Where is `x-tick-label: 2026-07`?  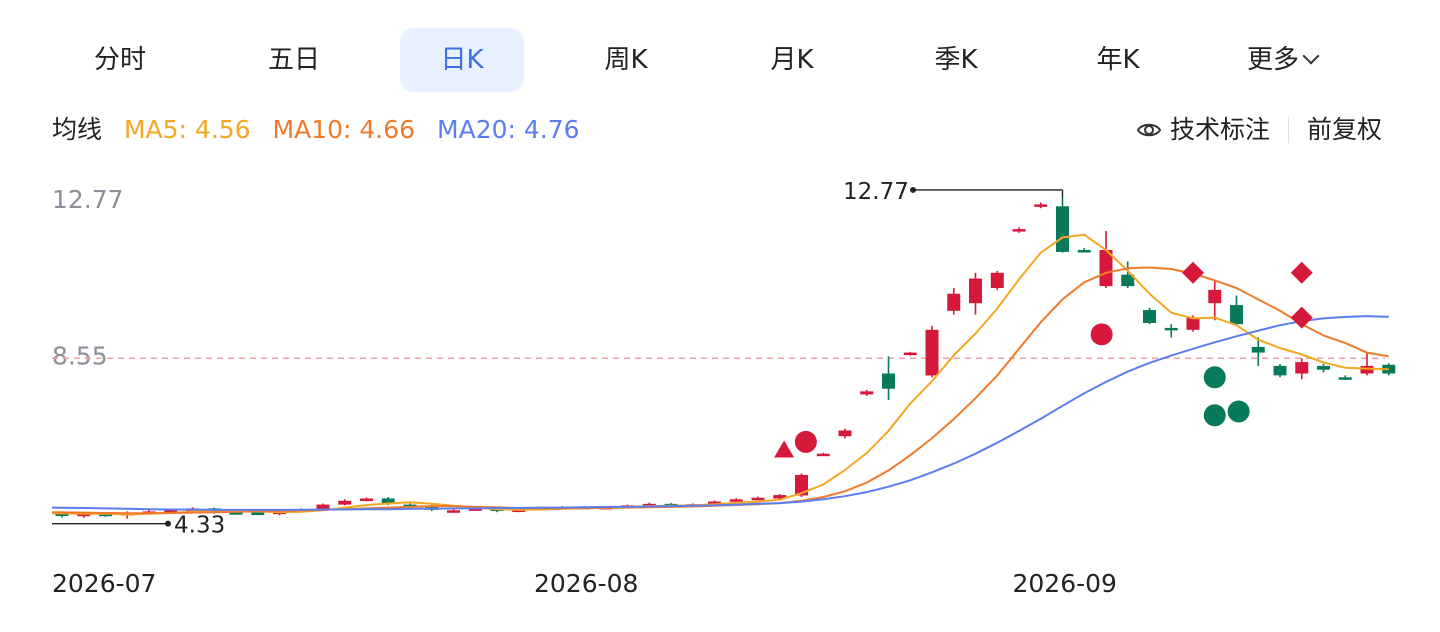
x-tick-label: 2026-07 is located at coordinates (104, 583).